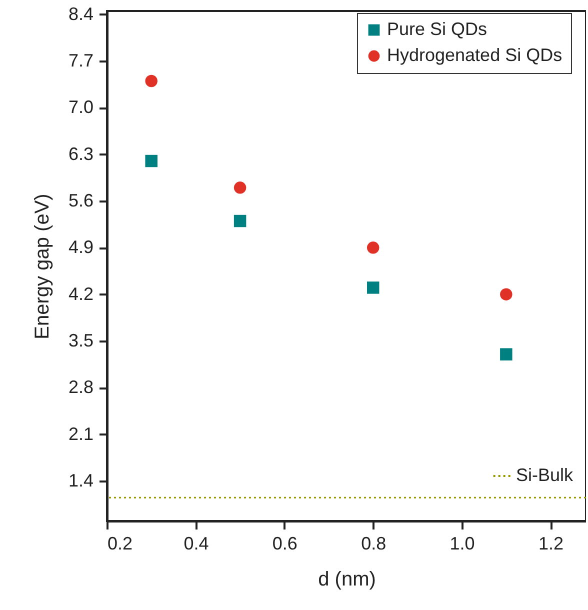  What do you see at coordinates (81, 60) in the screenshot?
I see `y-tick-label: 7.7` at bounding box center [81, 60].